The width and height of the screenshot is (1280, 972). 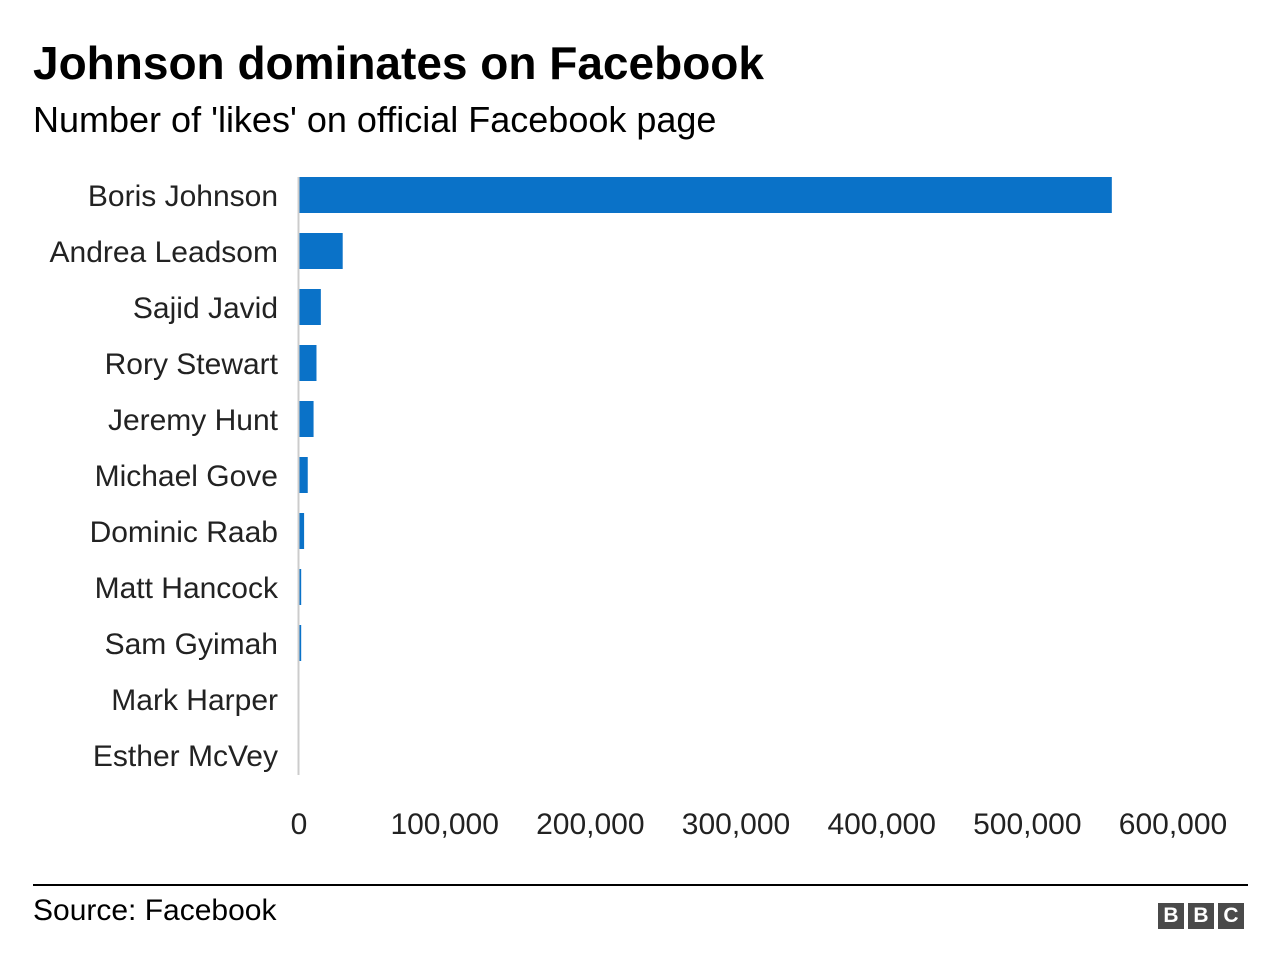 I want to click on x-tick-label: 400,000, so click(x=881, y=824).